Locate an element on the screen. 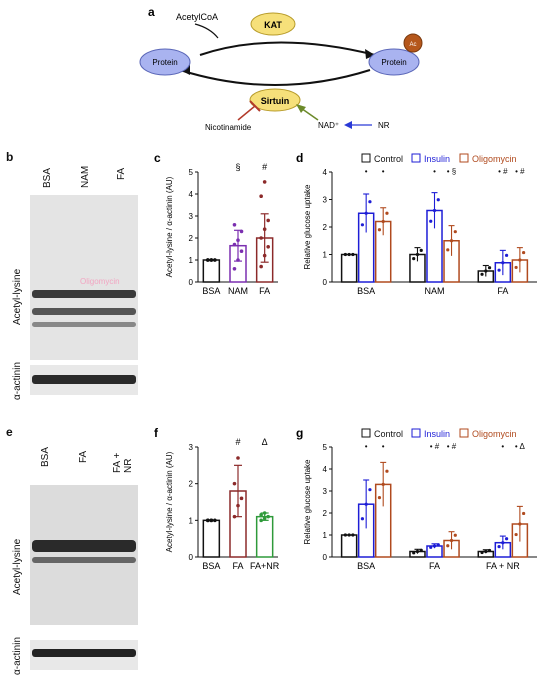 This screenshot has height=680, width=550. significance-label: • § is located at coordinates (451, 171).